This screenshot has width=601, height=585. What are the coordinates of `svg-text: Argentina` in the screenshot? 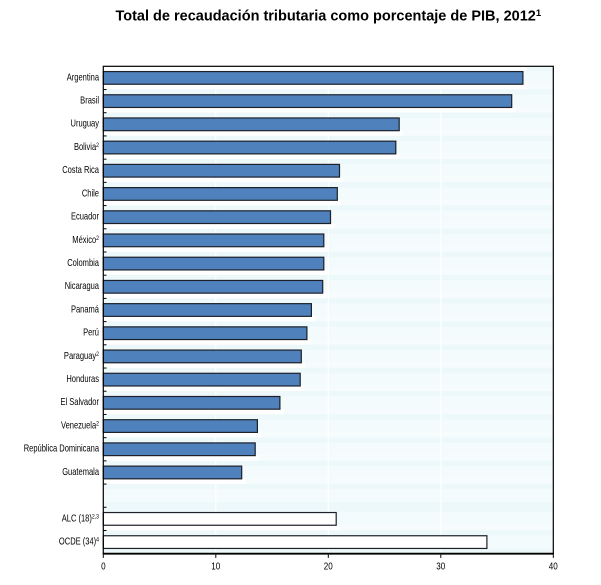 It's located at (83, 76).